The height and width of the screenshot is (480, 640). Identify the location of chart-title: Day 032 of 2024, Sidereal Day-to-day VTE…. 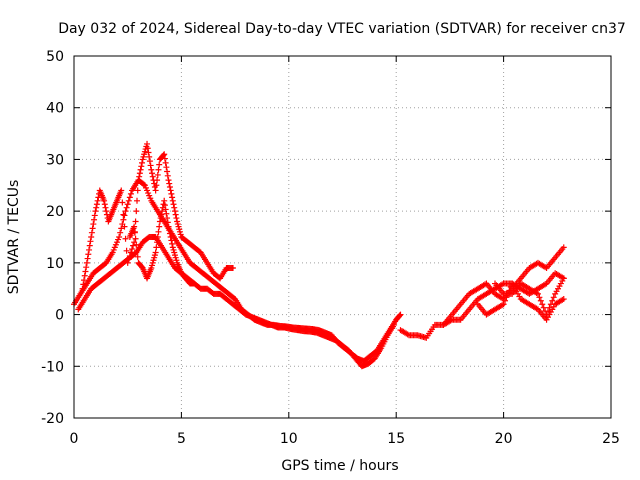
(342, 29).